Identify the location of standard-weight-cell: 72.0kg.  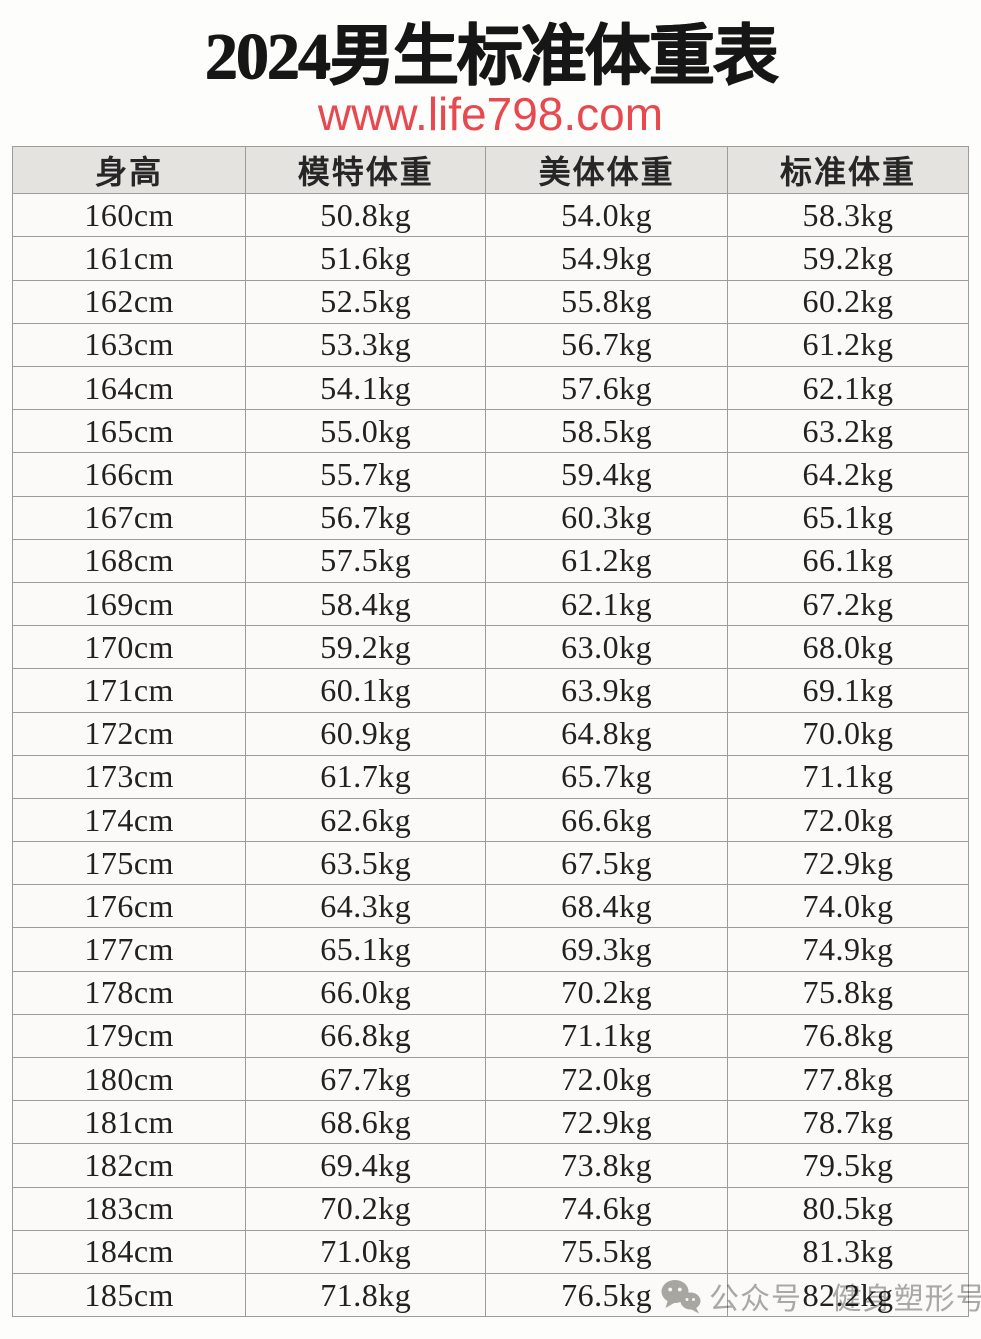
(848, 820).